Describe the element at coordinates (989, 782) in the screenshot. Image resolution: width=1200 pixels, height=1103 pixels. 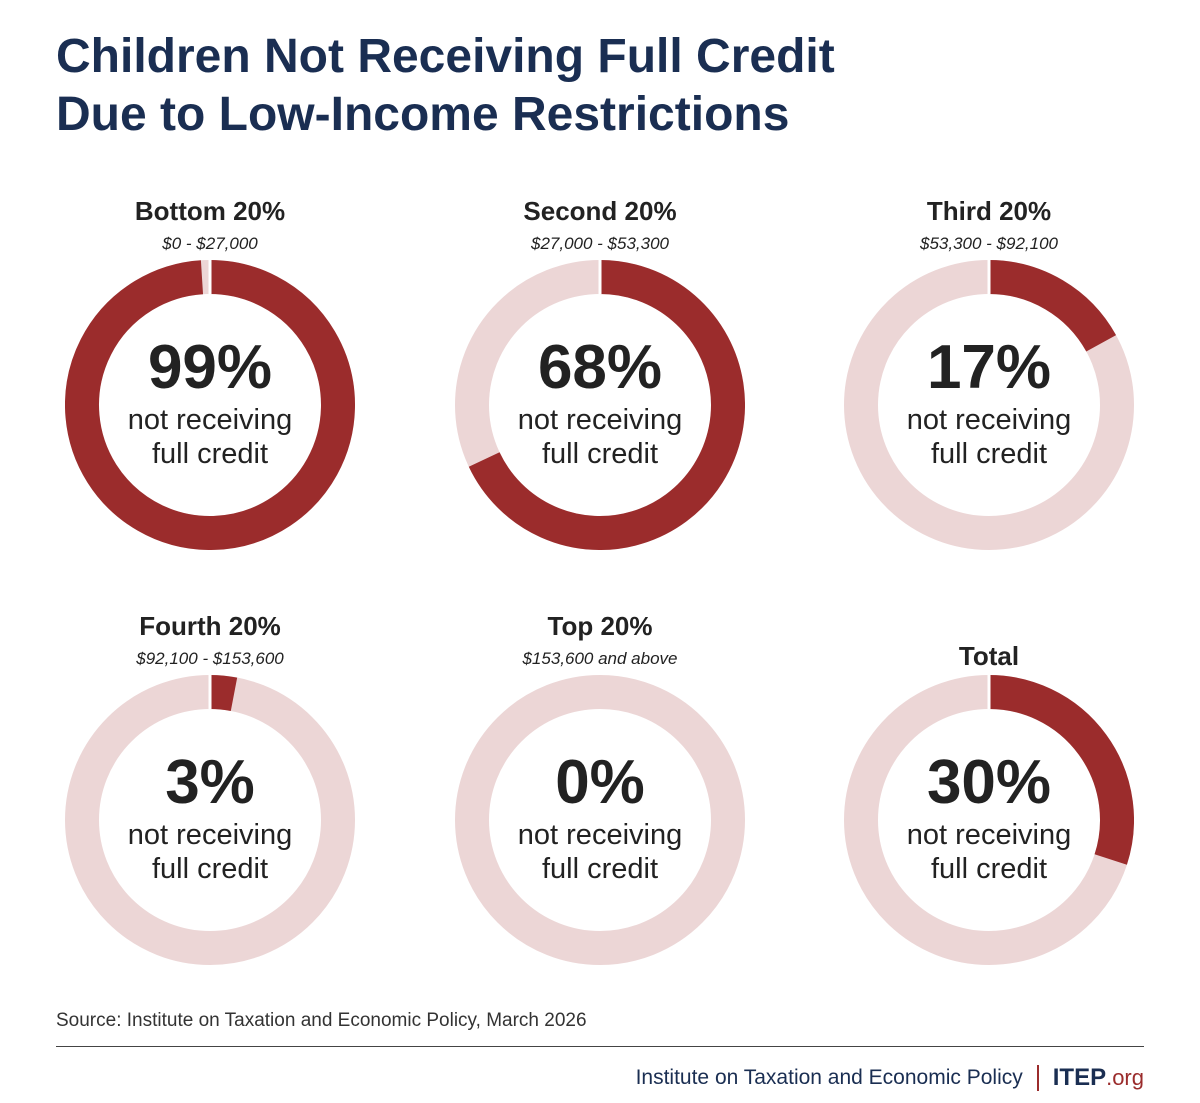
I see `percent-label: 30%` at that location.